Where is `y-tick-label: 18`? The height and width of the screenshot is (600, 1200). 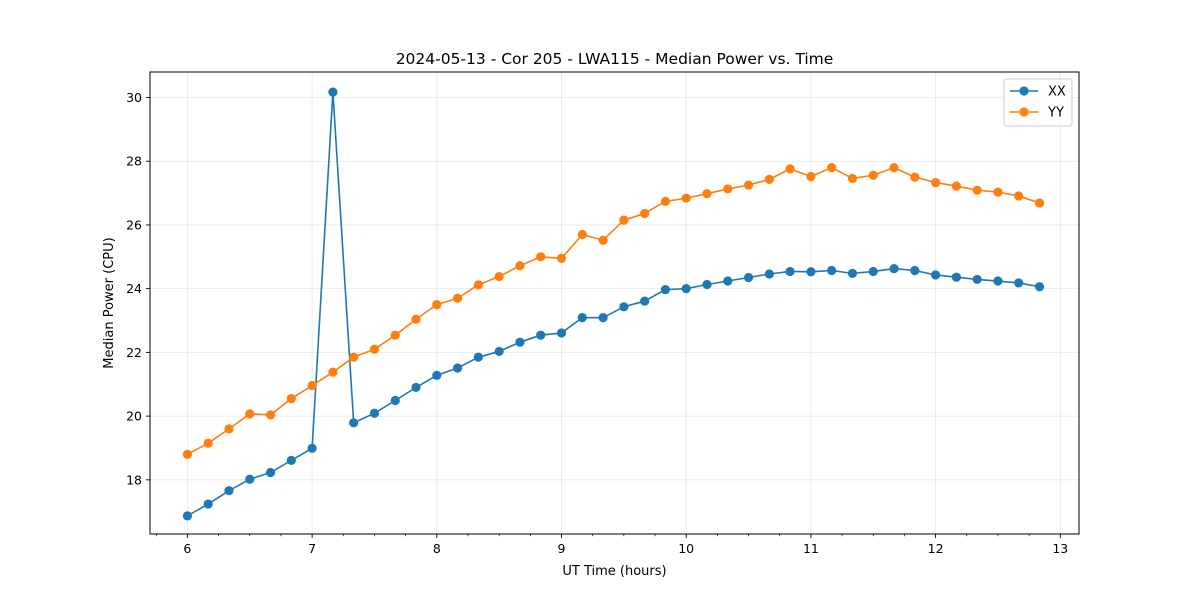
y-tick-label: 18 is located at coordinates (134, 479).